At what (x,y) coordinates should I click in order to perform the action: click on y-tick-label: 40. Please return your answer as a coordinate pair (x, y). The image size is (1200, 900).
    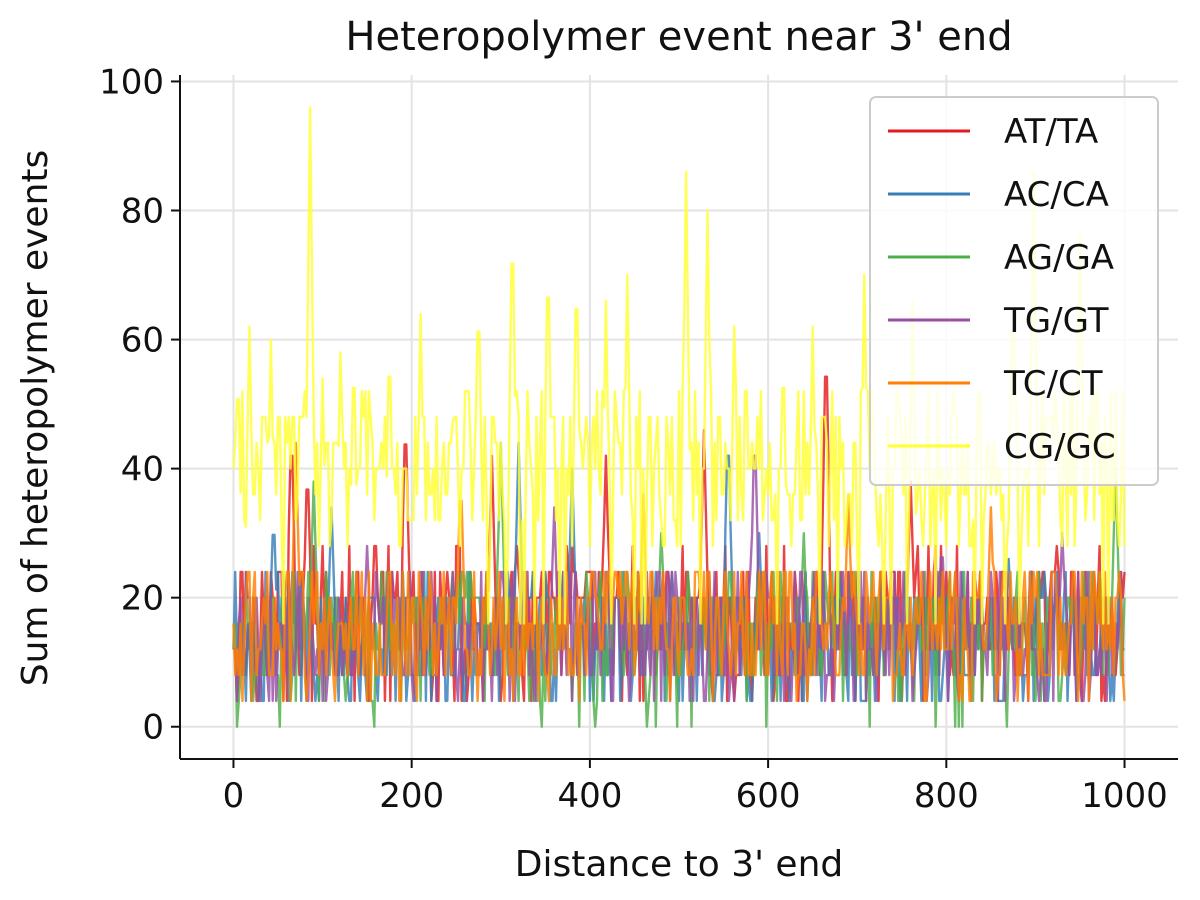
    Looking at the image, I should click on (142, 470).